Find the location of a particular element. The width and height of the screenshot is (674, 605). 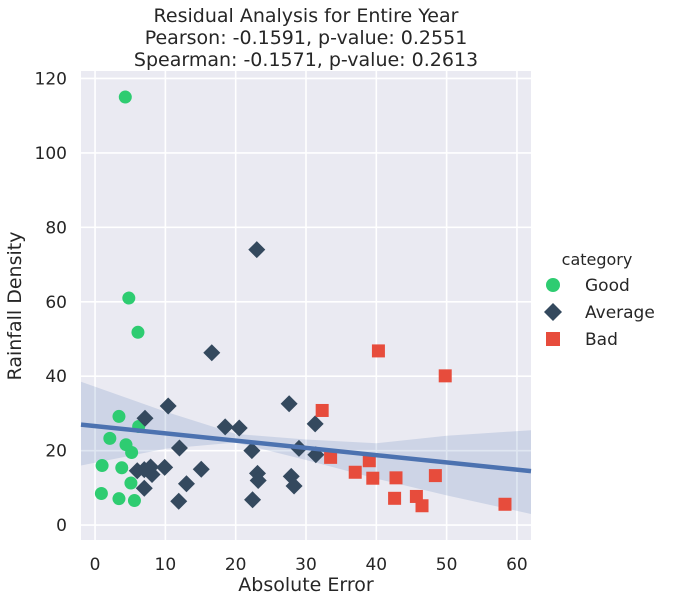

x-tick-label: 60 is located at coordinates (517, 565).